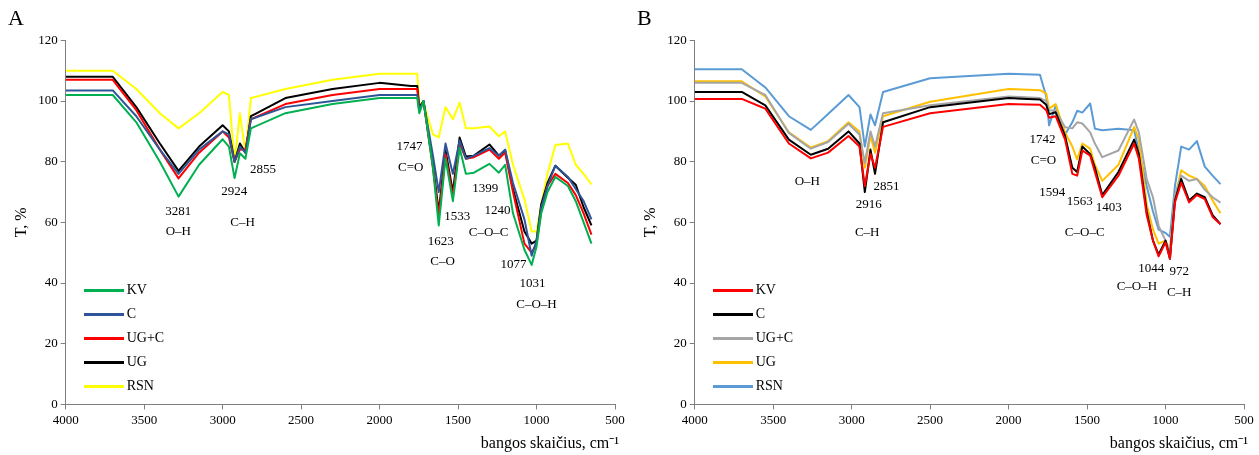 Image resolution: width=1259 pixels, height=455 pixels. What do you see at coordinates (886, 185) in the screenshot?
I see `annotation: 2851` at bounding box center [886, 185].